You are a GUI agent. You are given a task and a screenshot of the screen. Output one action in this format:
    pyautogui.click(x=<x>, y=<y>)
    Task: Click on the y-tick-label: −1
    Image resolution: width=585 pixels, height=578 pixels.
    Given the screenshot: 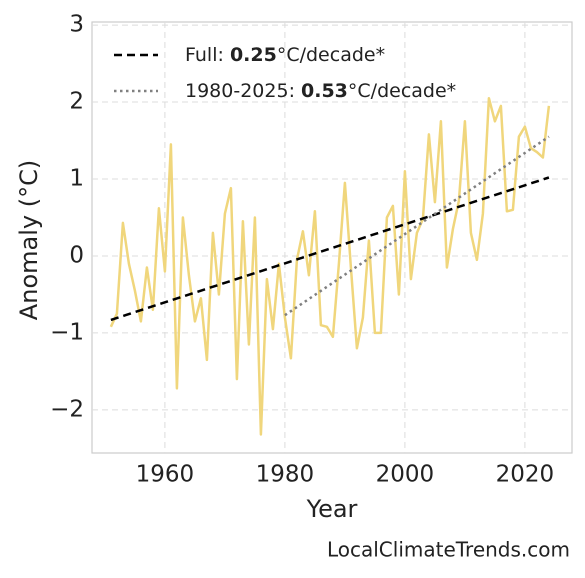 What is the action you would take?
    pyautogui.click(x=67, y=332)
    